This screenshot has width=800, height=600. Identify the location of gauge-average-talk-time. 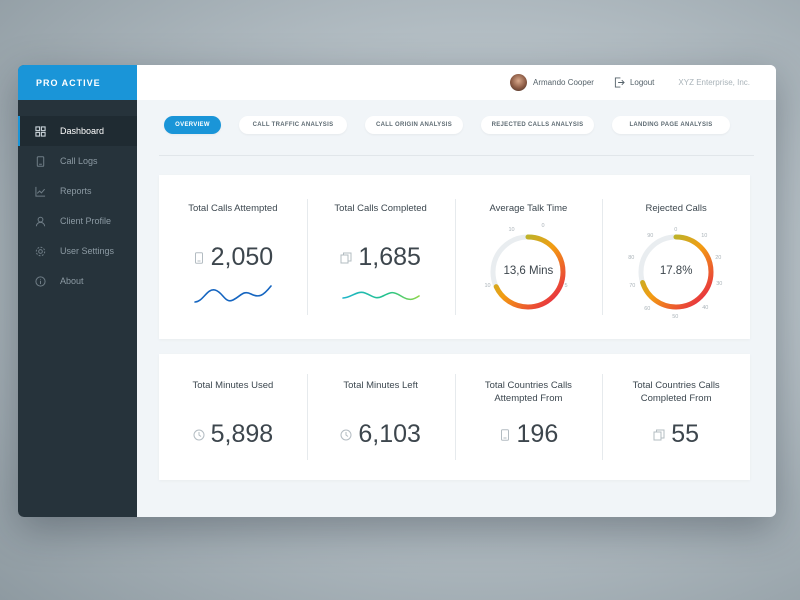
(528, 272).